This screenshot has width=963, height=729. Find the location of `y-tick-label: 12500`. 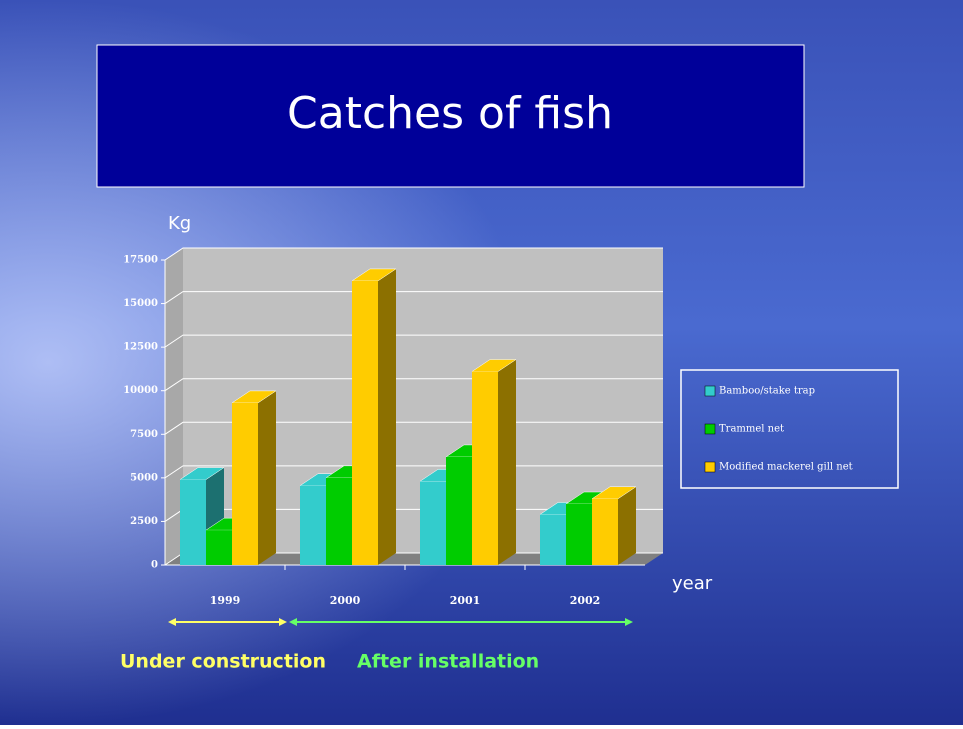

y-tick-label: 12500 is located at coordinates (140, 347).